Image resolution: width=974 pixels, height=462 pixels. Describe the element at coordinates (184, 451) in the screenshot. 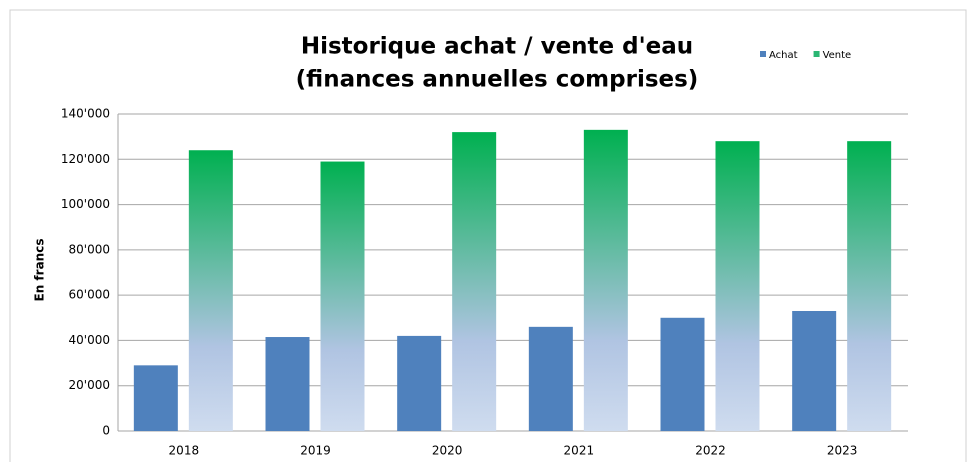

I see `x-tick-label: 2018` at that location.